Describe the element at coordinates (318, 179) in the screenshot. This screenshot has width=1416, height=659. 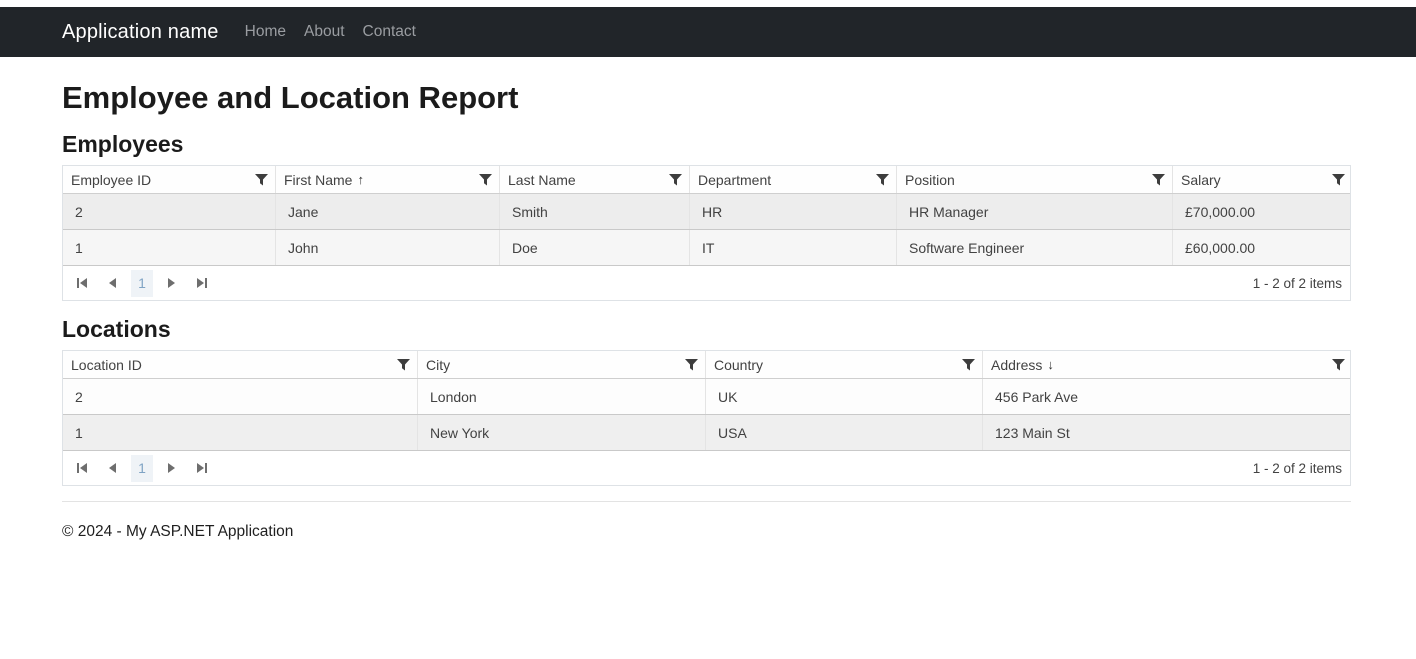
I see `column-label: First Name` at that location.